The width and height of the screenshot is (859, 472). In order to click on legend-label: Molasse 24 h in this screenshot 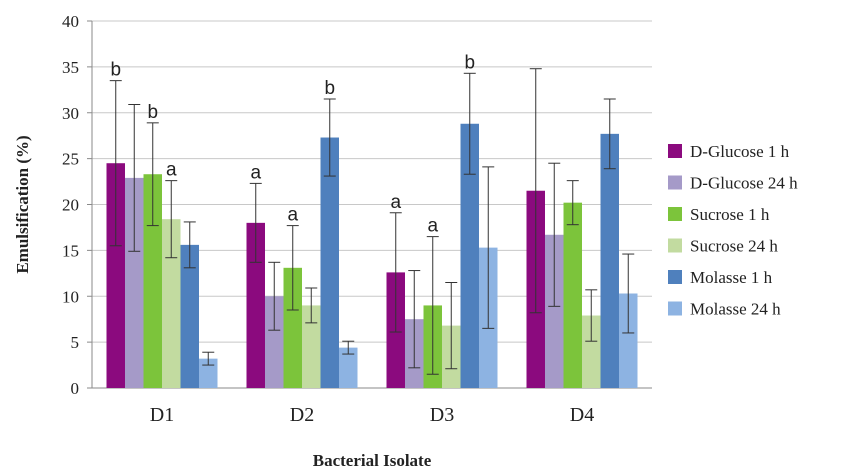, I will do `click(735, 309)`.